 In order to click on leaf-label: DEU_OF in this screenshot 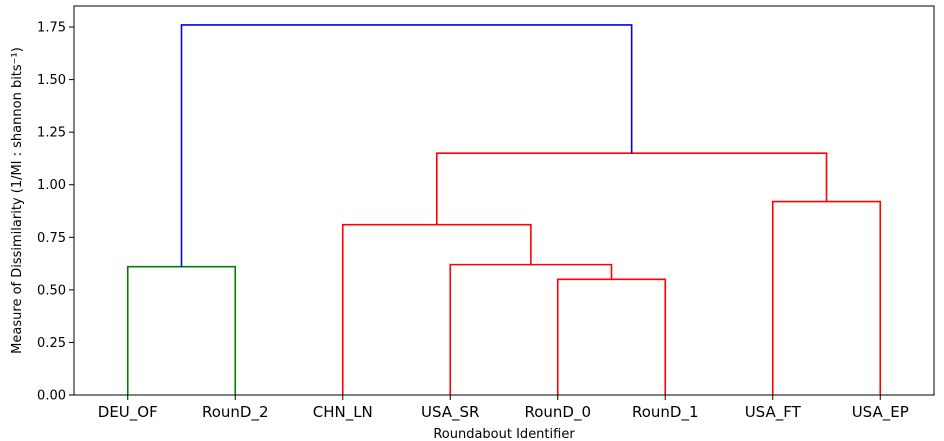, I will do `click(128, 412)`.